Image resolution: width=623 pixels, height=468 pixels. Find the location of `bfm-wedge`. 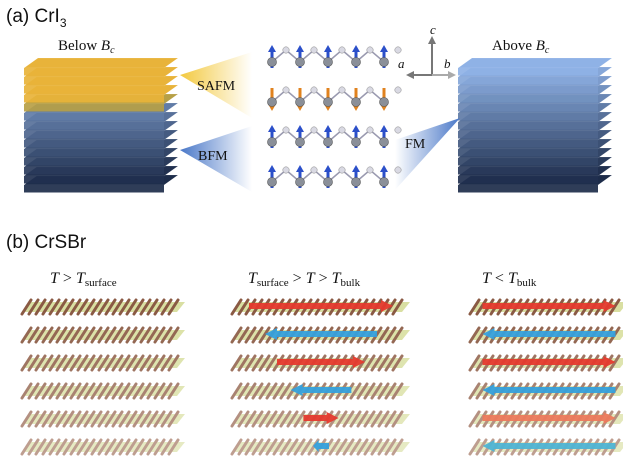

bfm-wedge is located at coordinates (216, 159).